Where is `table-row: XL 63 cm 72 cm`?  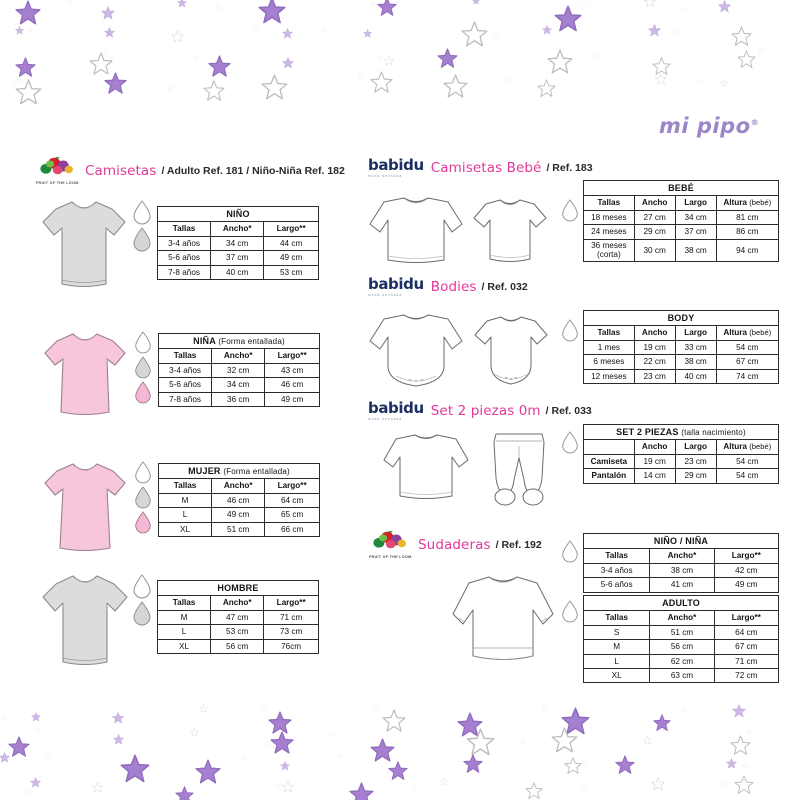
table-row: XL 63 cm 72 cm is located at coordinates (681, 676).